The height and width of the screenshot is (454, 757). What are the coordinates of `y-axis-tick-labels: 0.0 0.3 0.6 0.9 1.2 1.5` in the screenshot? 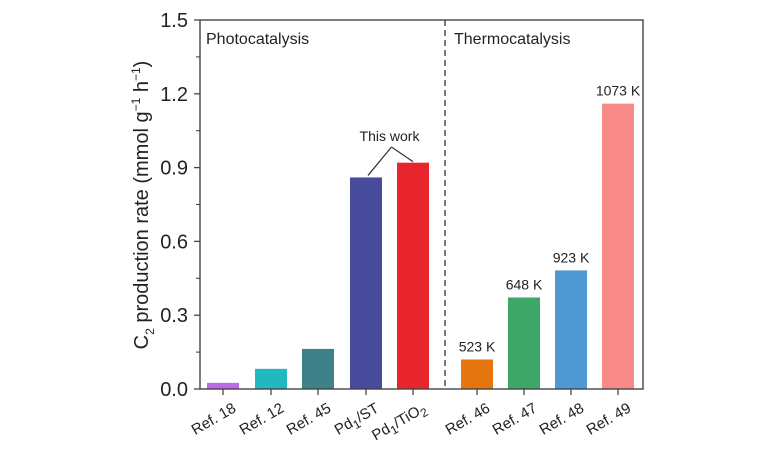 It's located at (174, 205).